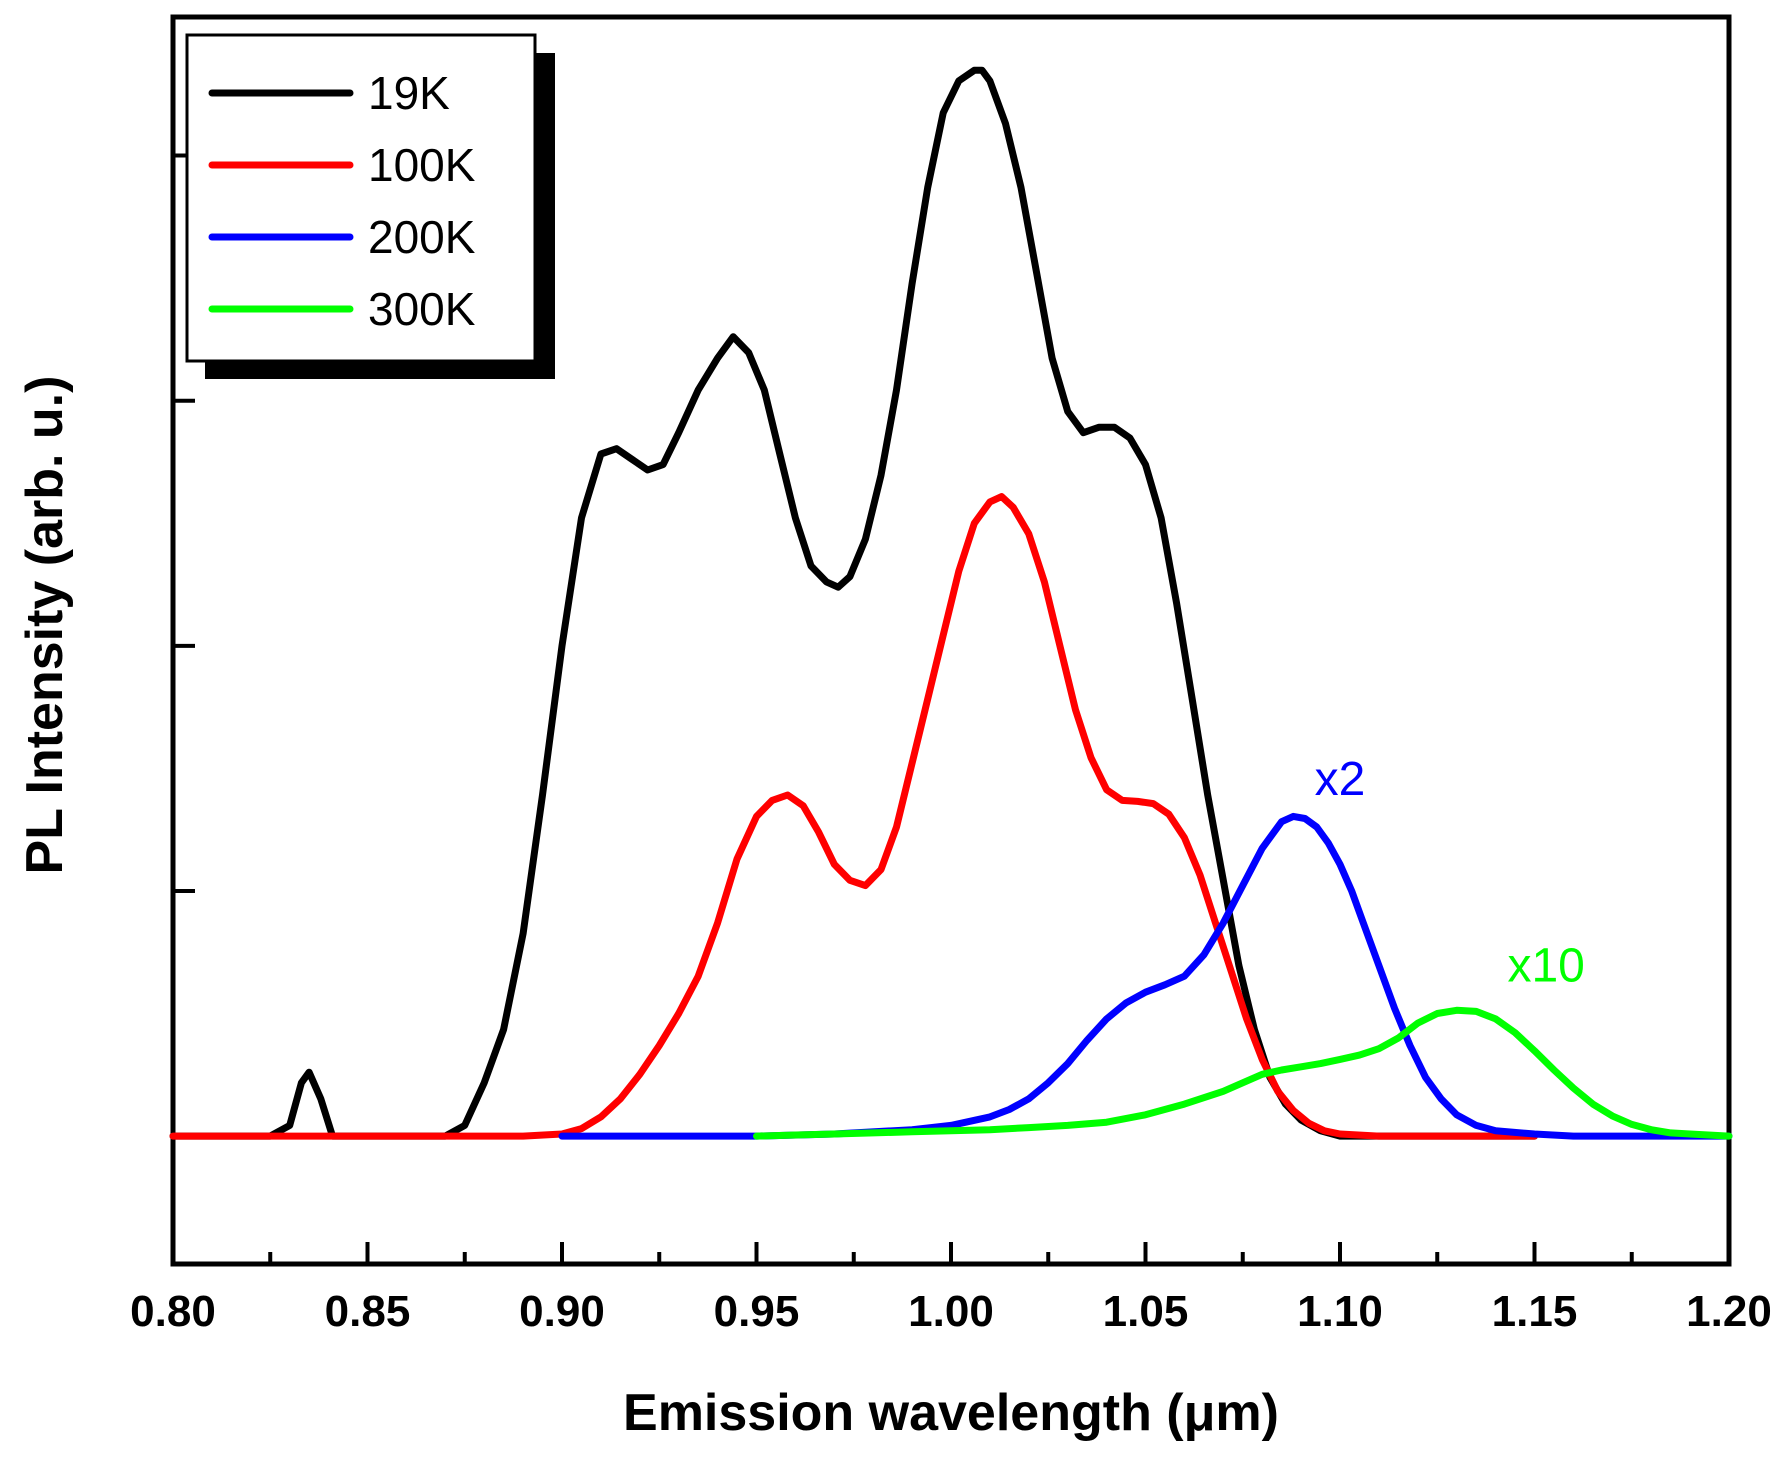  I want to click on x-tick-label: 1.00, so click(951, 1311).